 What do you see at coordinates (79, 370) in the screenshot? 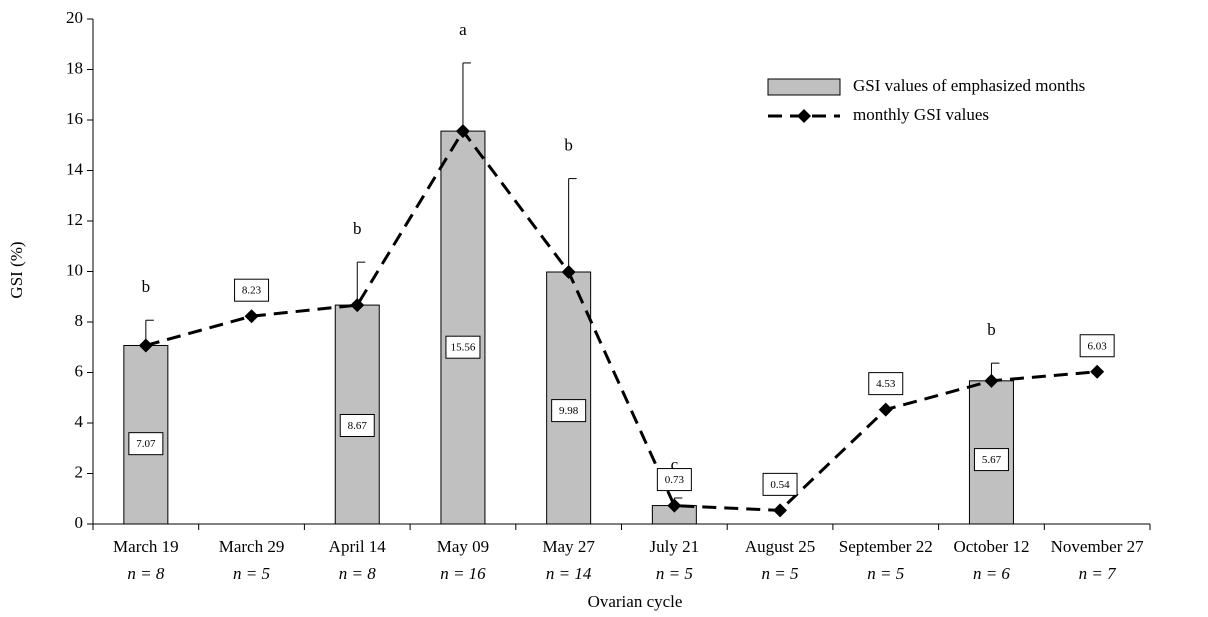
I see `y-tick-label: 6` at bounding box center [79, 370].